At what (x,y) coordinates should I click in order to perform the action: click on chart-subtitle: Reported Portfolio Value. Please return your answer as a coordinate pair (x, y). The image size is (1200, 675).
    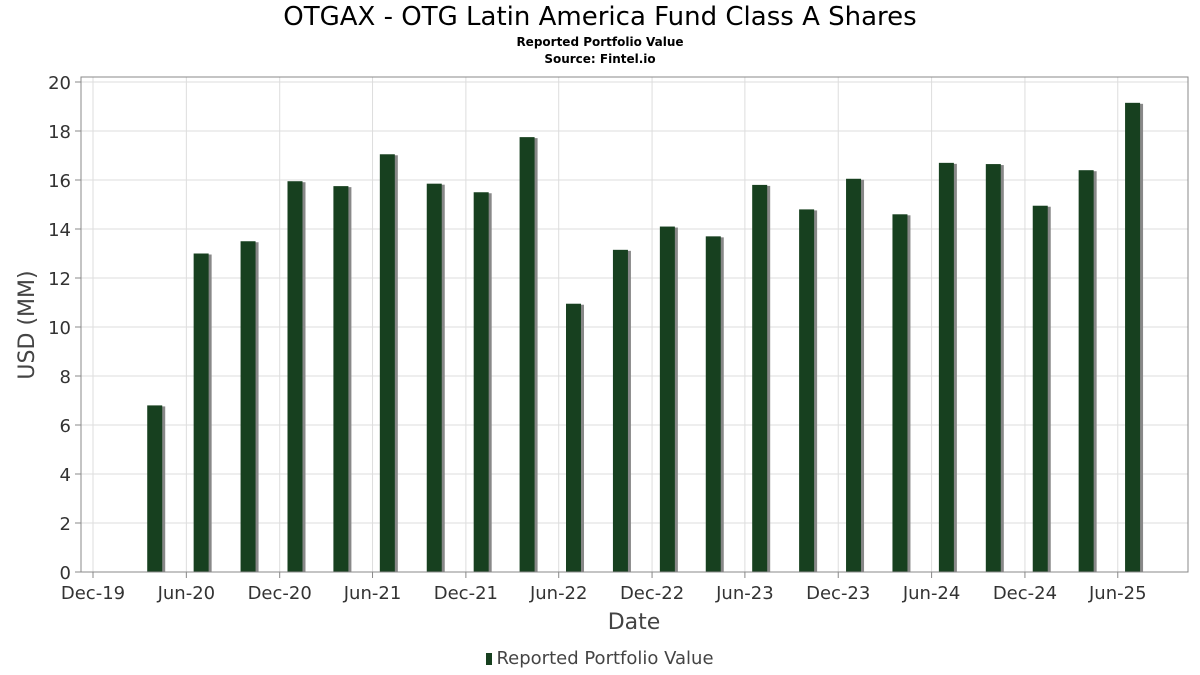
    Looking at the image, I should click on (600, 42).